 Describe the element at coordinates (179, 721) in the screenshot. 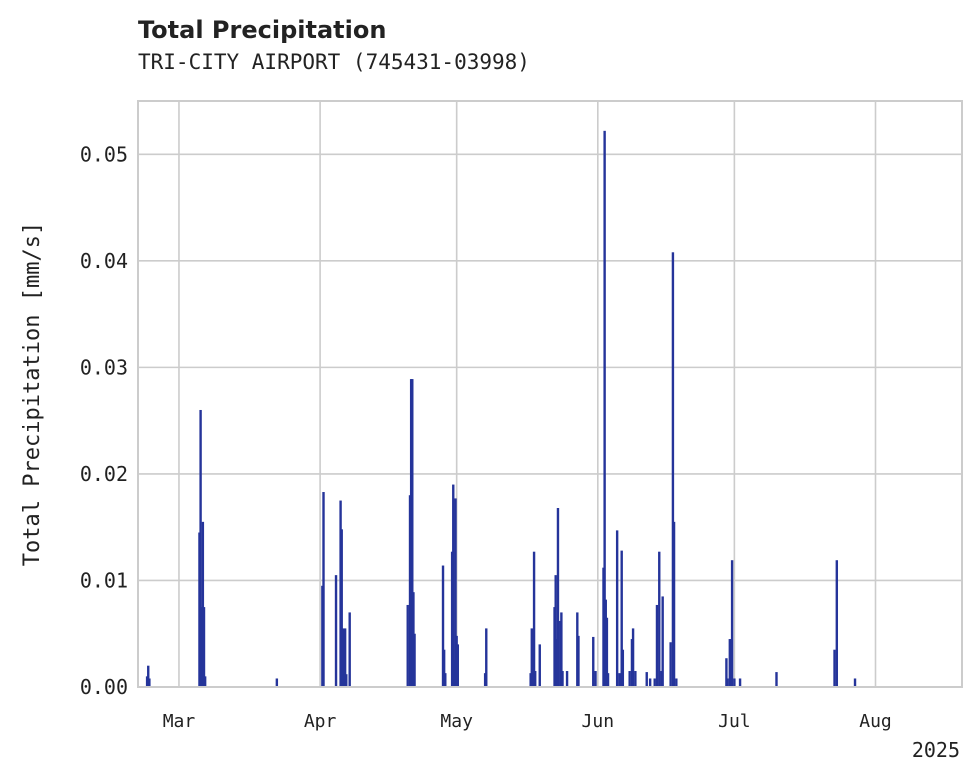

I see `x-tick-label: Mar` at that location.